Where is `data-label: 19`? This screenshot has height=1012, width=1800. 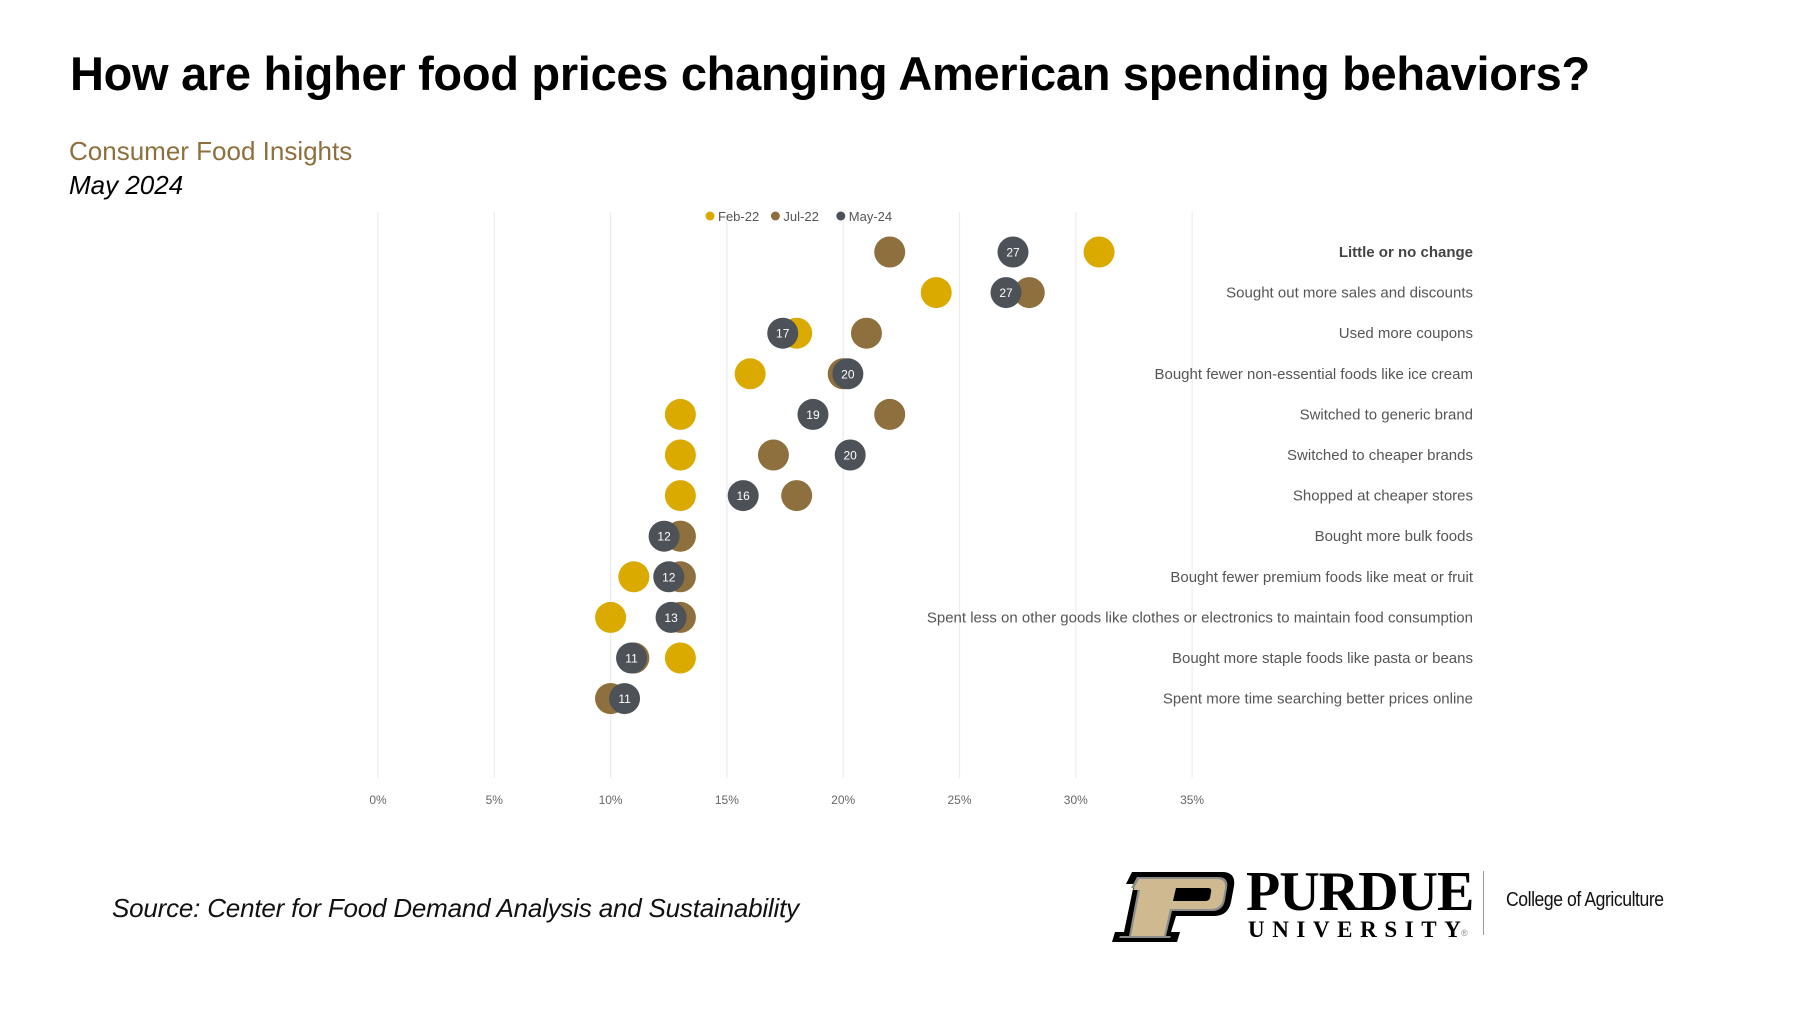
data-label: 19 is located at coordinates (813, 415).